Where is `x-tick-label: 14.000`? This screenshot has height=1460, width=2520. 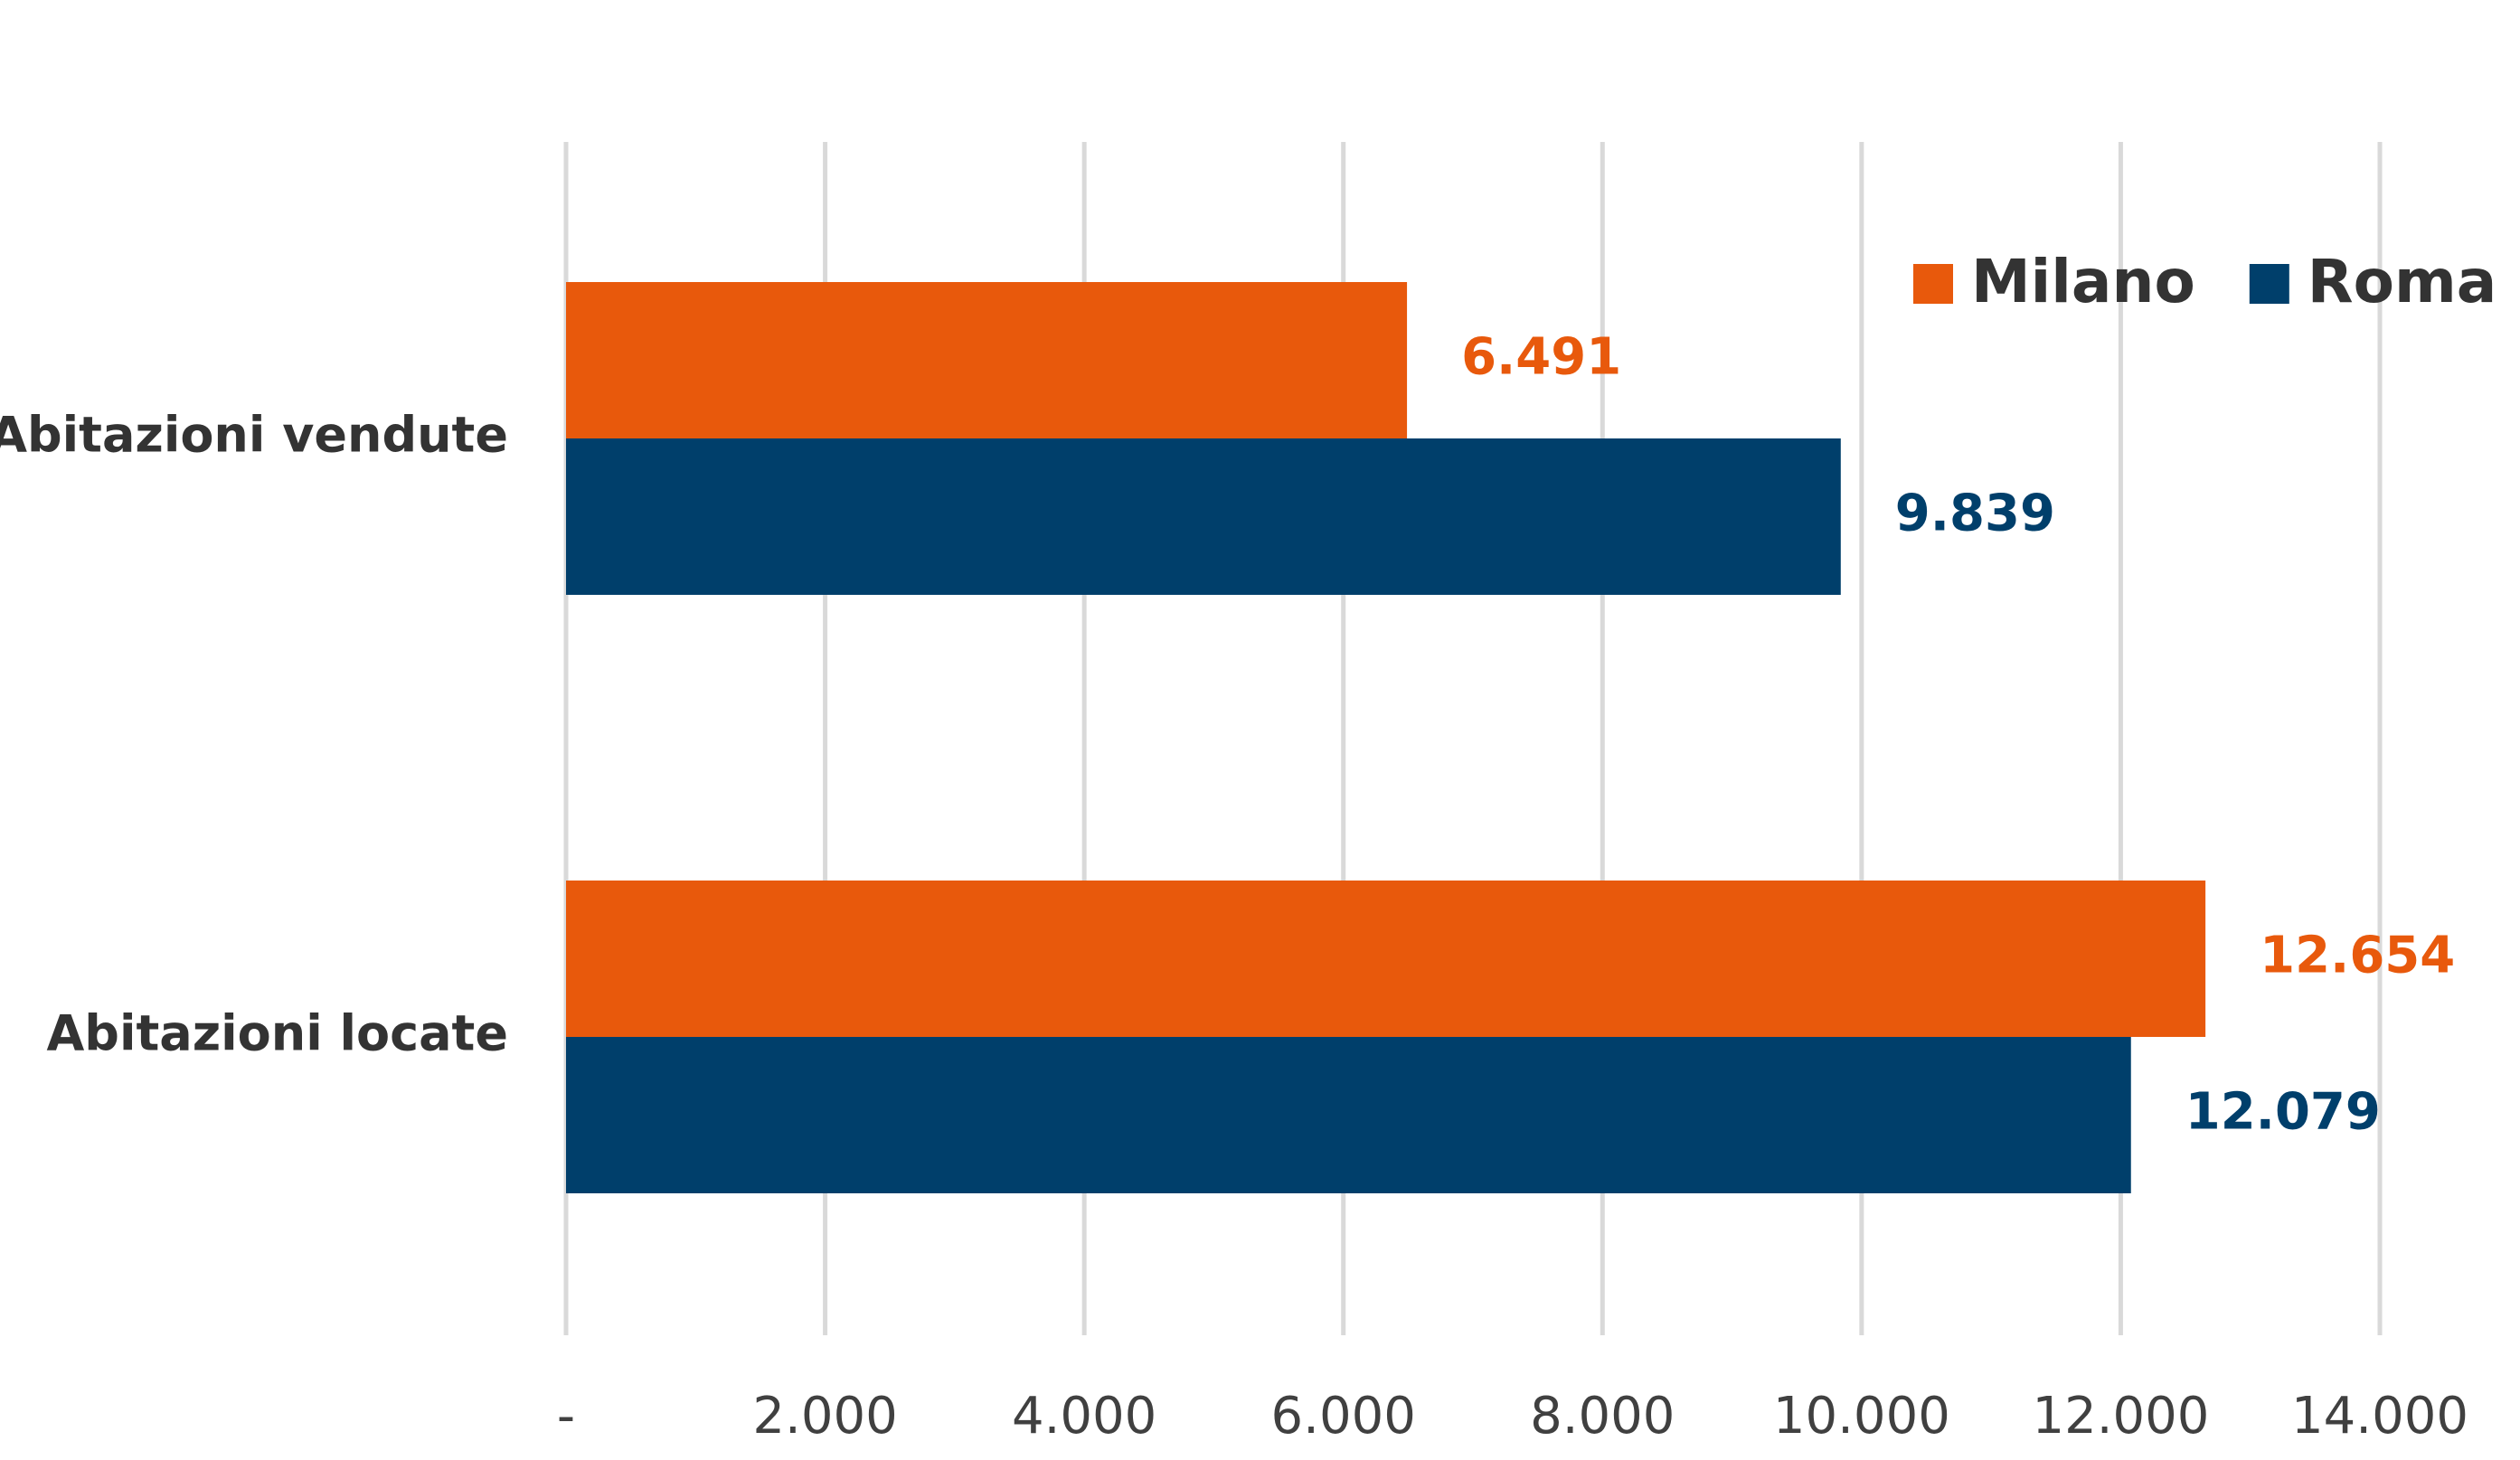 x-tick-label: 14.000 is located at coordinates (2379, 1417).